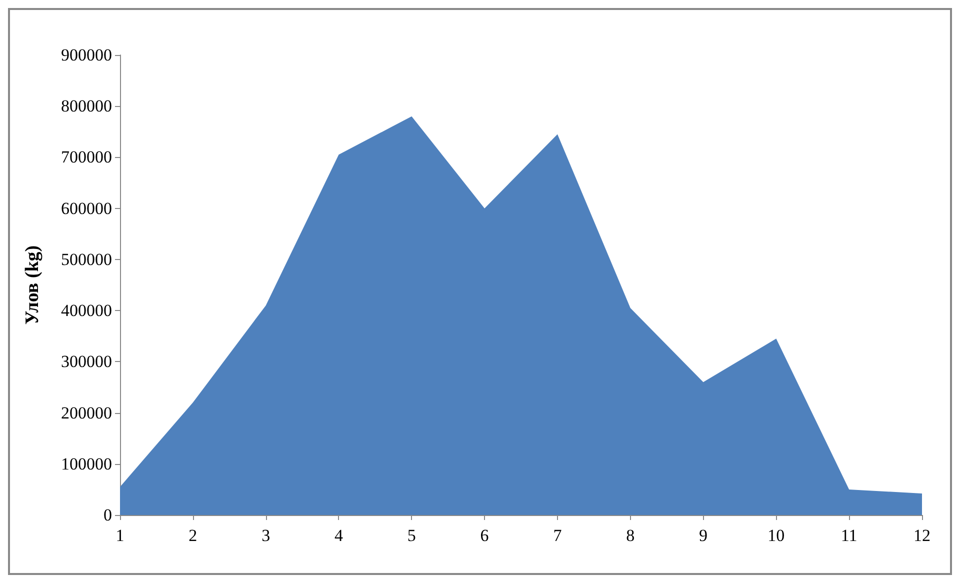 This screenshot has width=960, height=583. I want to click on x-tick-label: 10, so click(776, 535).